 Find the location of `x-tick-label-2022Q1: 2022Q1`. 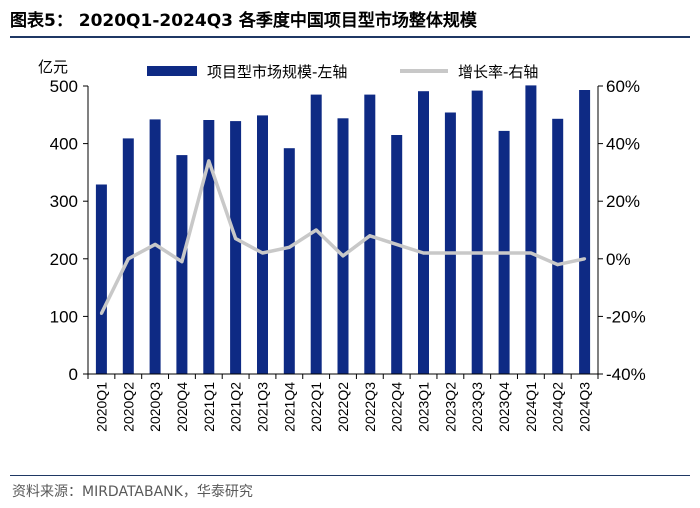

x-tick-label-2022Q1: 2022Q1 is located at coordinates (316, 407).